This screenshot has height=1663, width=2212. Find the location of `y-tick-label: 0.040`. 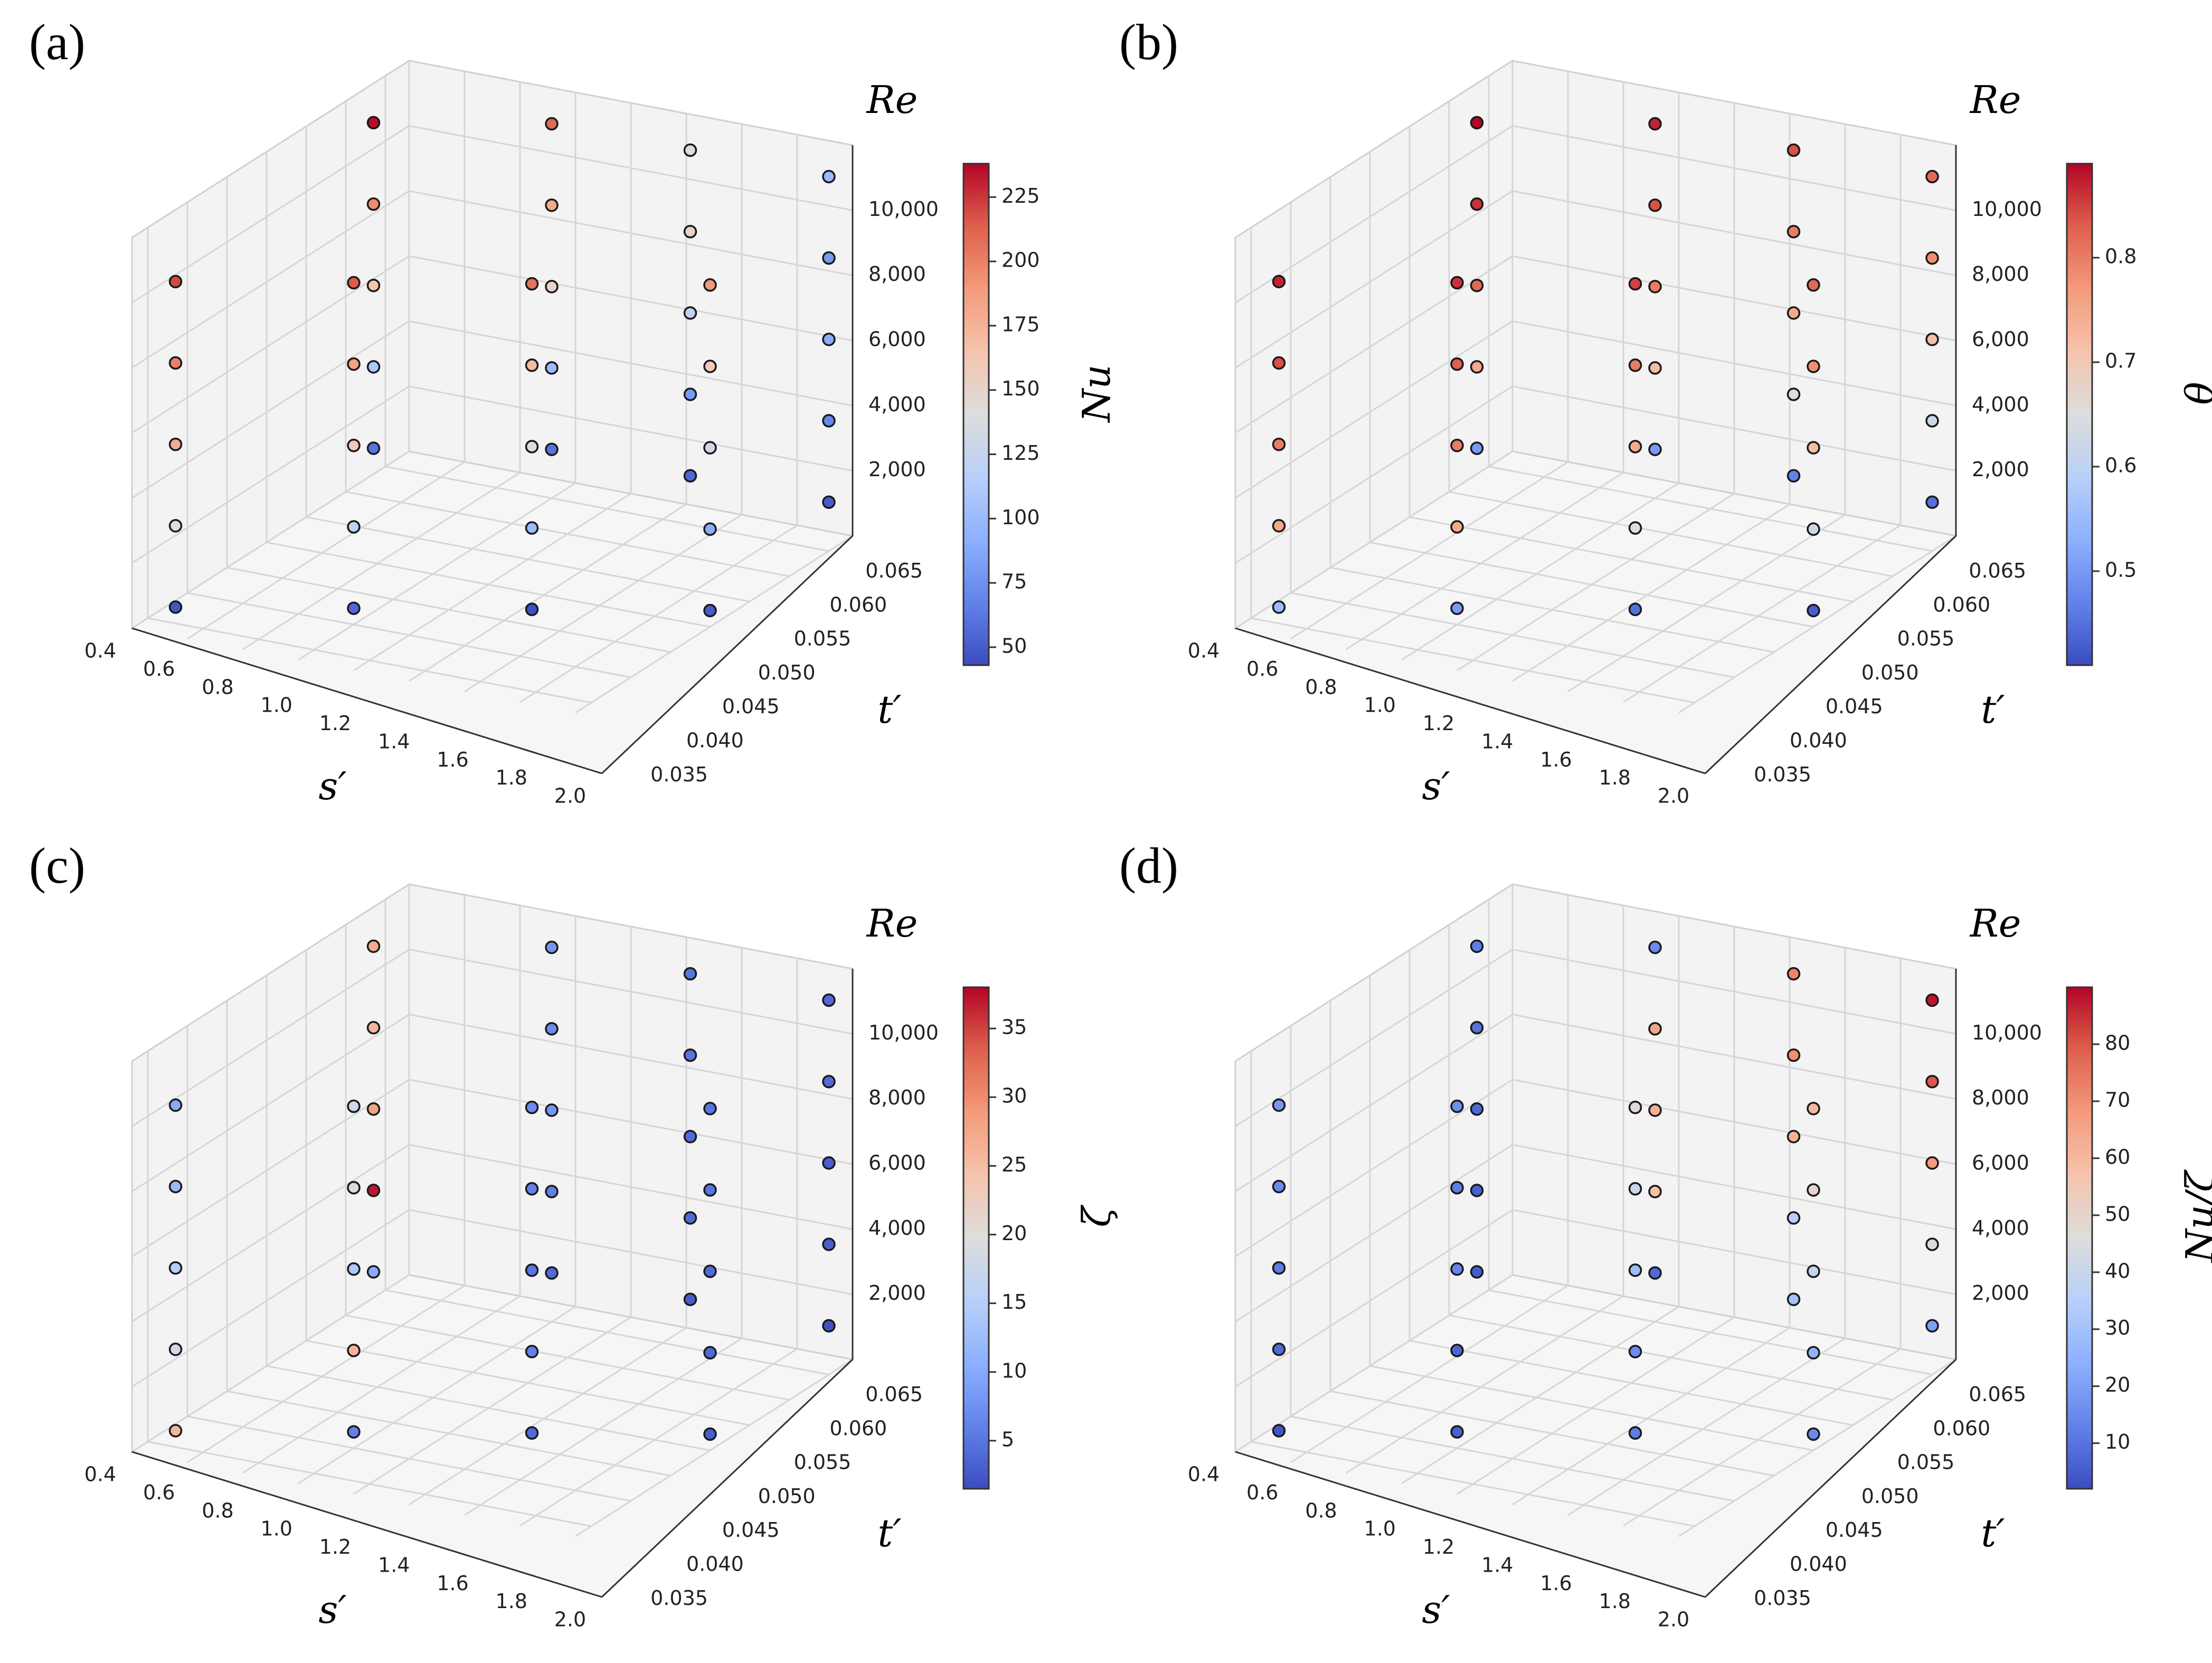

y-tick-label: 0.040 is located at coordinates (1818, 741).